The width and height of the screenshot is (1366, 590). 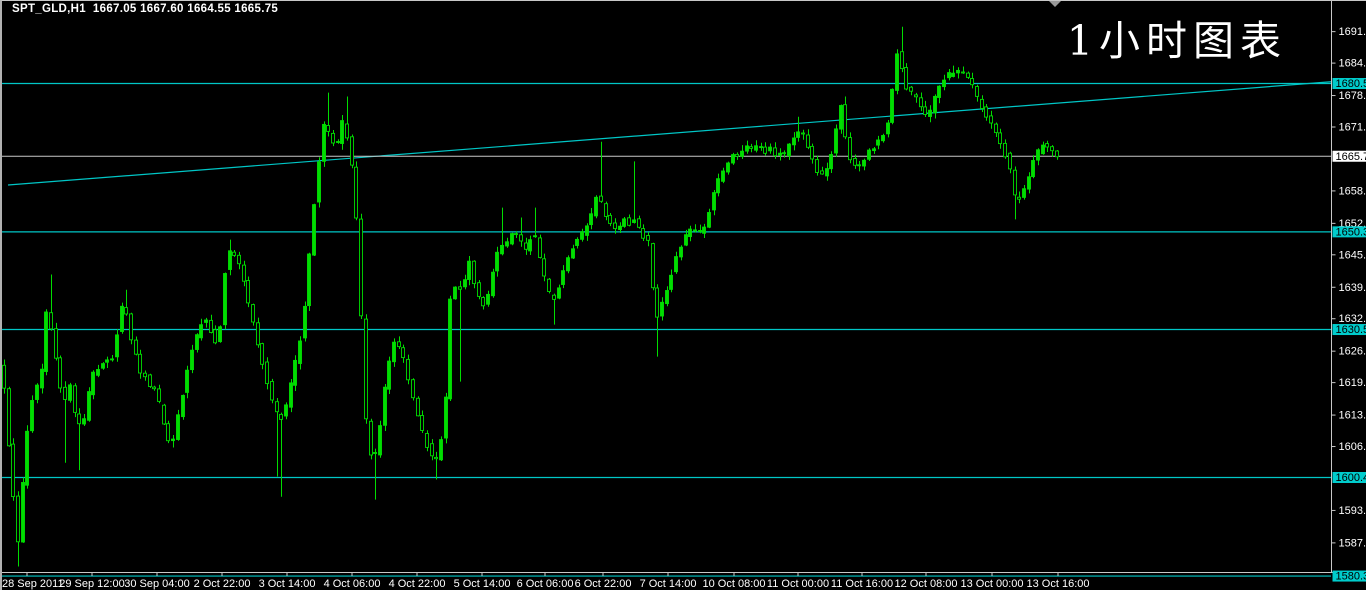 I want to click on price-label: 1684.70, so click(x=1352, y=64).